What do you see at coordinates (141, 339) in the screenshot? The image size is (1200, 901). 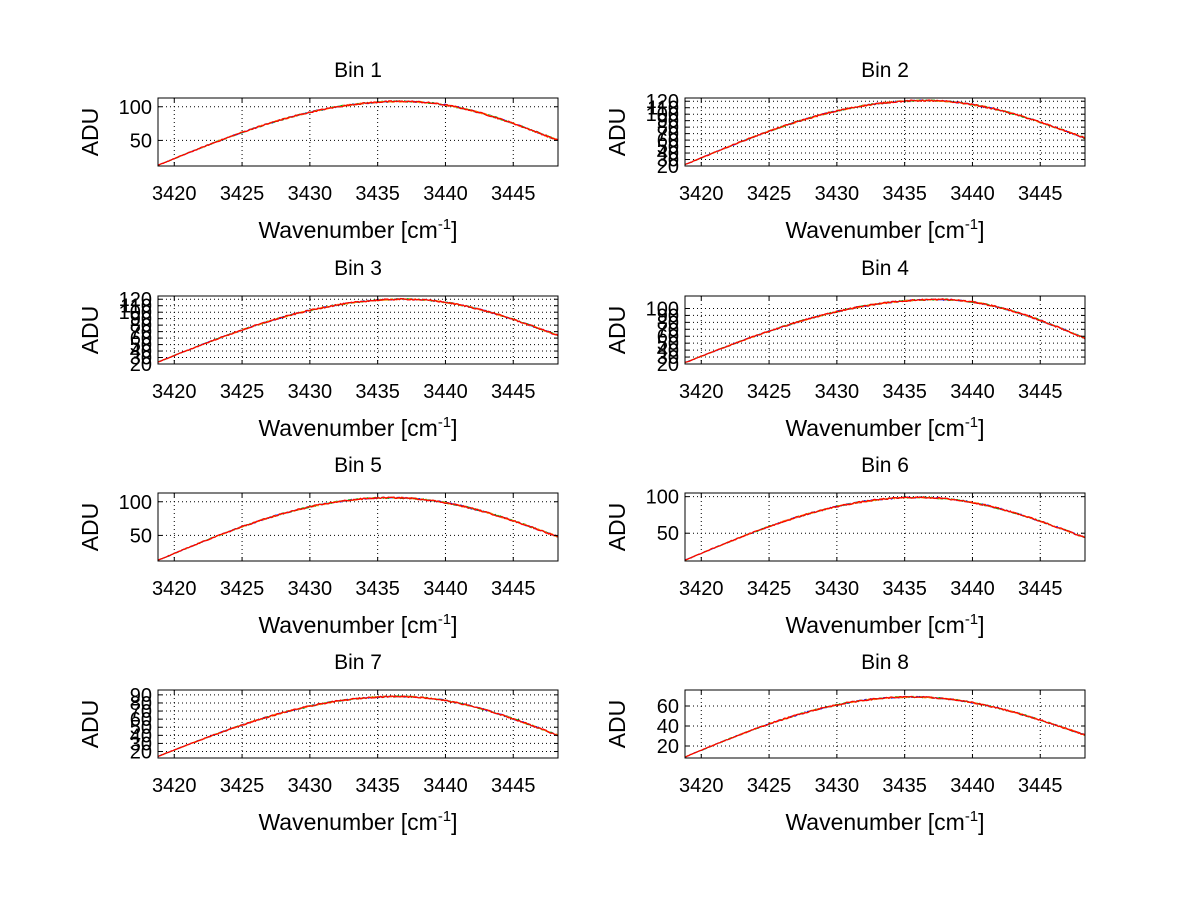 I see `y-tick-label: 60` at bounding box center [141, 339].